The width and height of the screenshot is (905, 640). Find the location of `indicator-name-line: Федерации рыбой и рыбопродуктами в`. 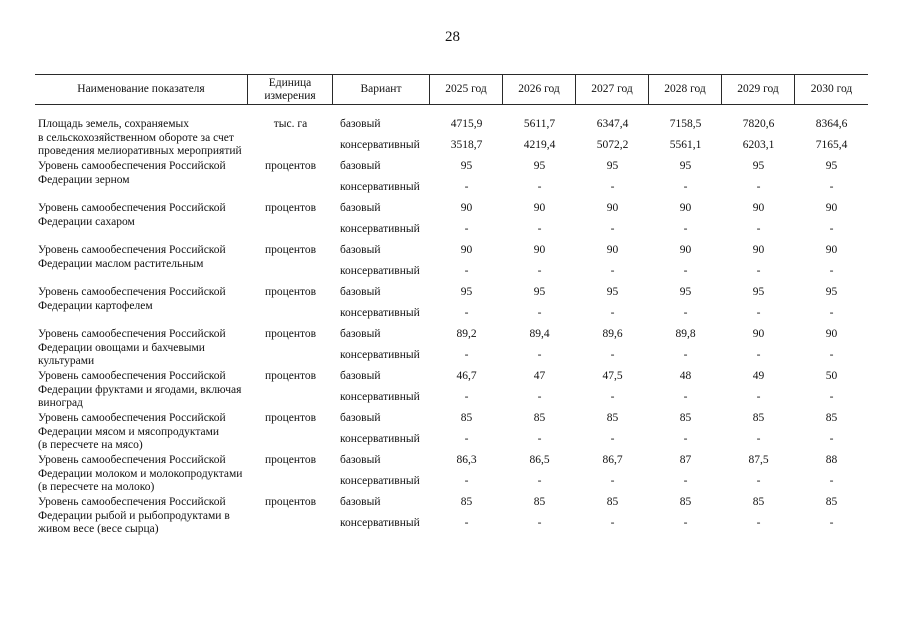

indicator-name-line: Федерации рыбой и рыбопродуктами в is located at coordinates (134, 515).